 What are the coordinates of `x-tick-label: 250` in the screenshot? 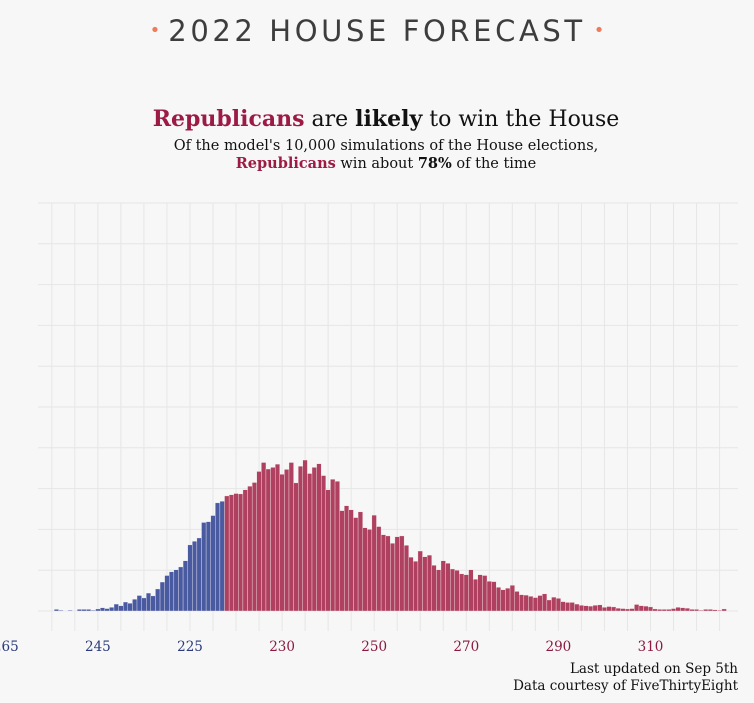 It's located at (374, 647).